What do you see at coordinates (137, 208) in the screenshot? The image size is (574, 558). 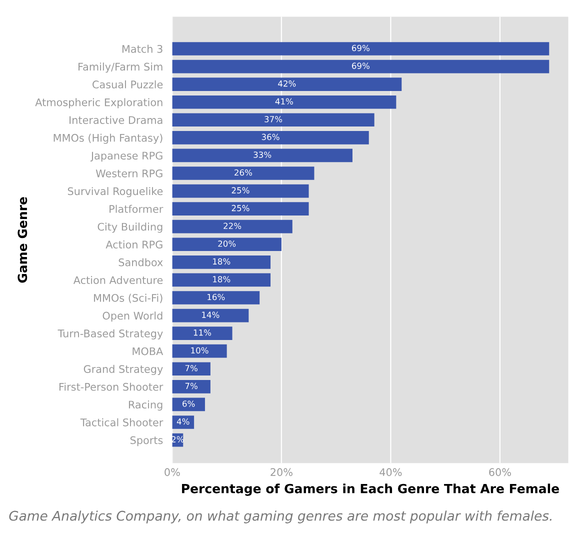 I see `y-tick-label: Platformer` at bounding box center [137, 208].